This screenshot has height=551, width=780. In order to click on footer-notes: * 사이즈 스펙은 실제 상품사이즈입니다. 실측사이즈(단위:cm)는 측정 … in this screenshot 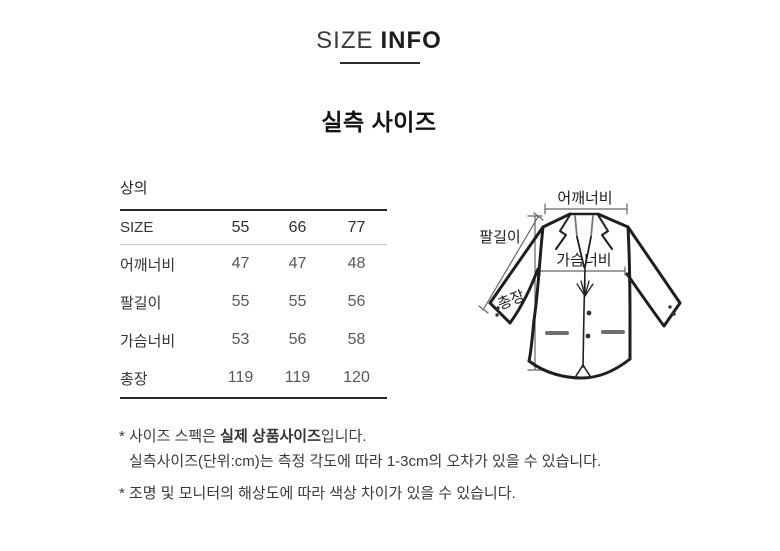, I will do `click(409, 465)`.